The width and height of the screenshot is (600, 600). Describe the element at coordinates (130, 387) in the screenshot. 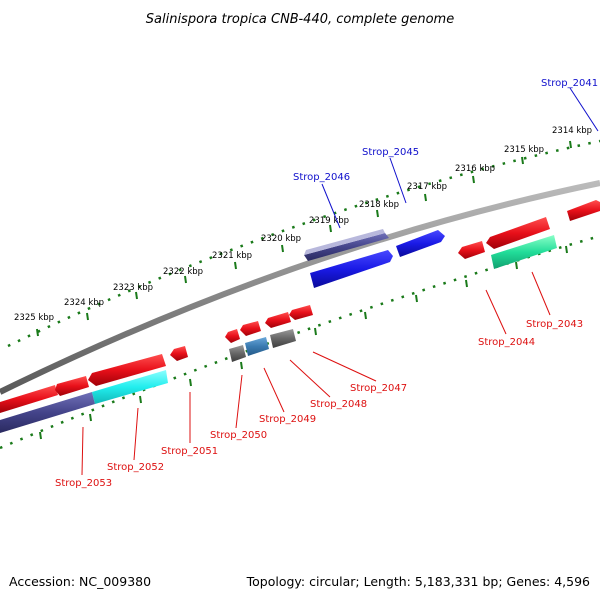

I see `gene-feature-cyan` at that location.